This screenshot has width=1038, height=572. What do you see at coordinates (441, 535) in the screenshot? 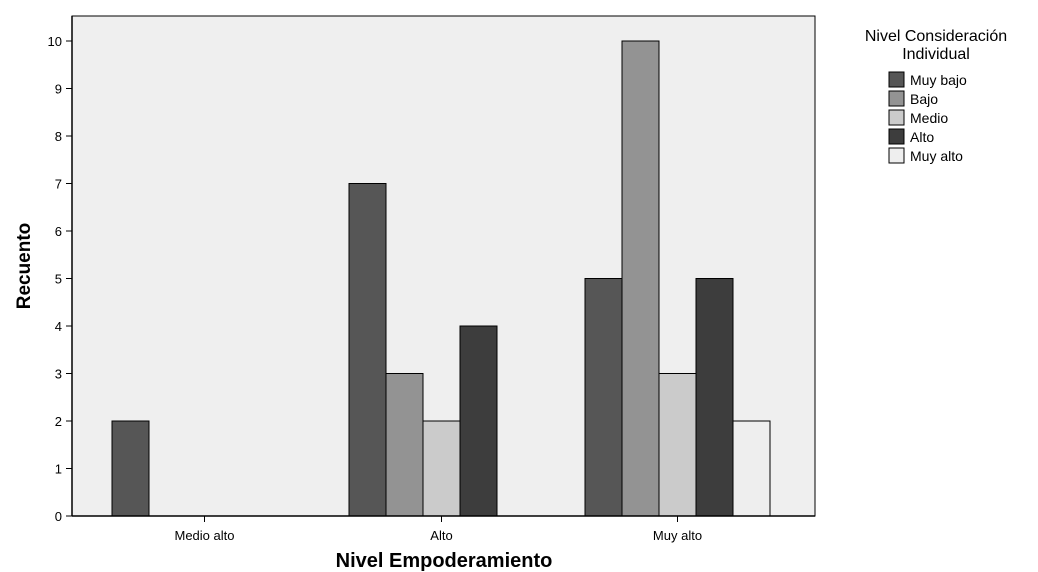
I see `x-tick-label: Alto` at bounding box center [441, 535].